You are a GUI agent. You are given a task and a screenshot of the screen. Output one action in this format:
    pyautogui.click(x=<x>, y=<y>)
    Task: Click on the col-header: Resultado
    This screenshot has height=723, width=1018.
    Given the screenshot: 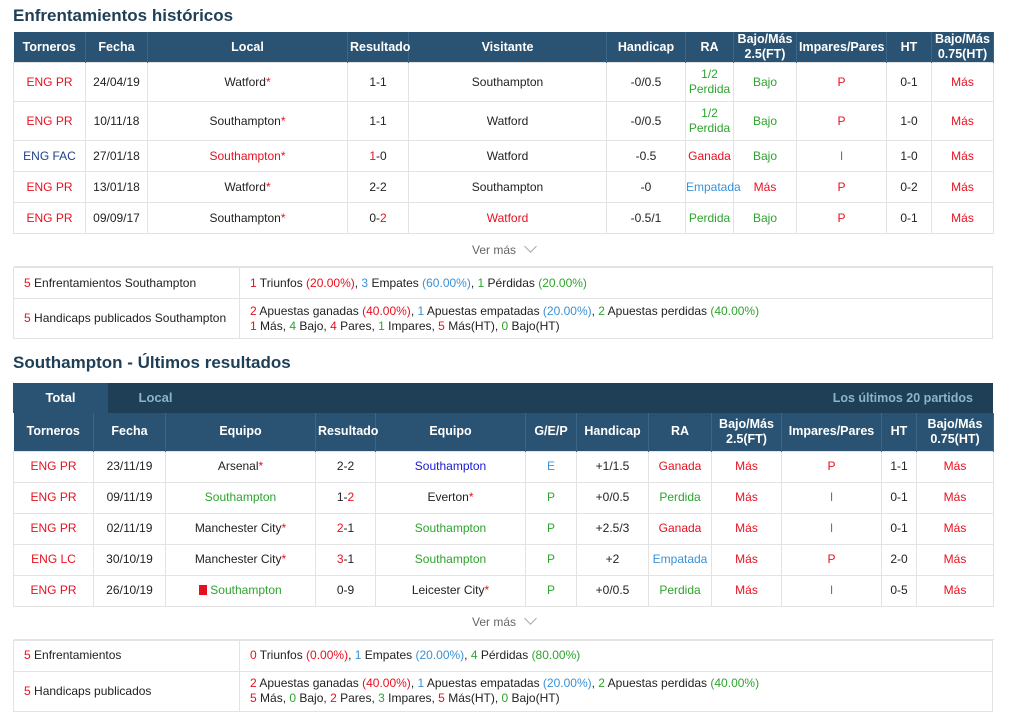 What is the action you would take?
    pyautogui.click(x=378, y=47)
    